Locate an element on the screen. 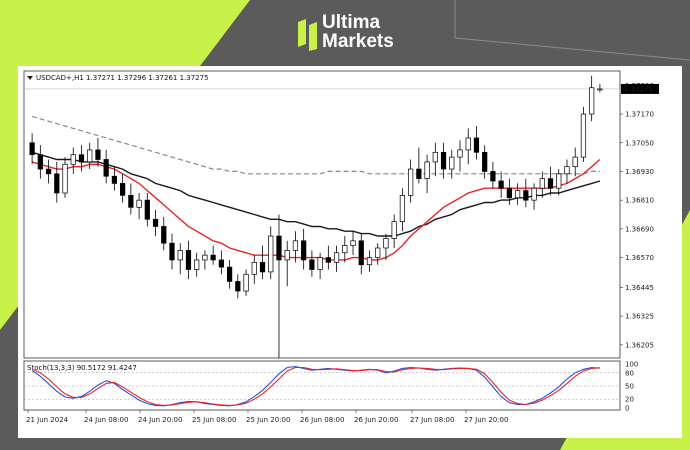 This screenshot has width=690, height=450. decor-line is located at coordinates (572, 30).